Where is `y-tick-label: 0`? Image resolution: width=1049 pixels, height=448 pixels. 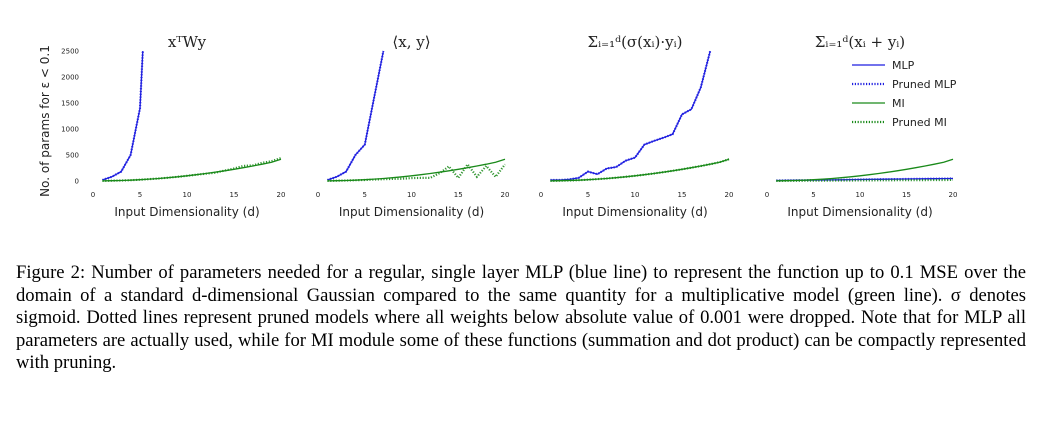 y-tick-label: 0 is located at coordinates (77, 182).